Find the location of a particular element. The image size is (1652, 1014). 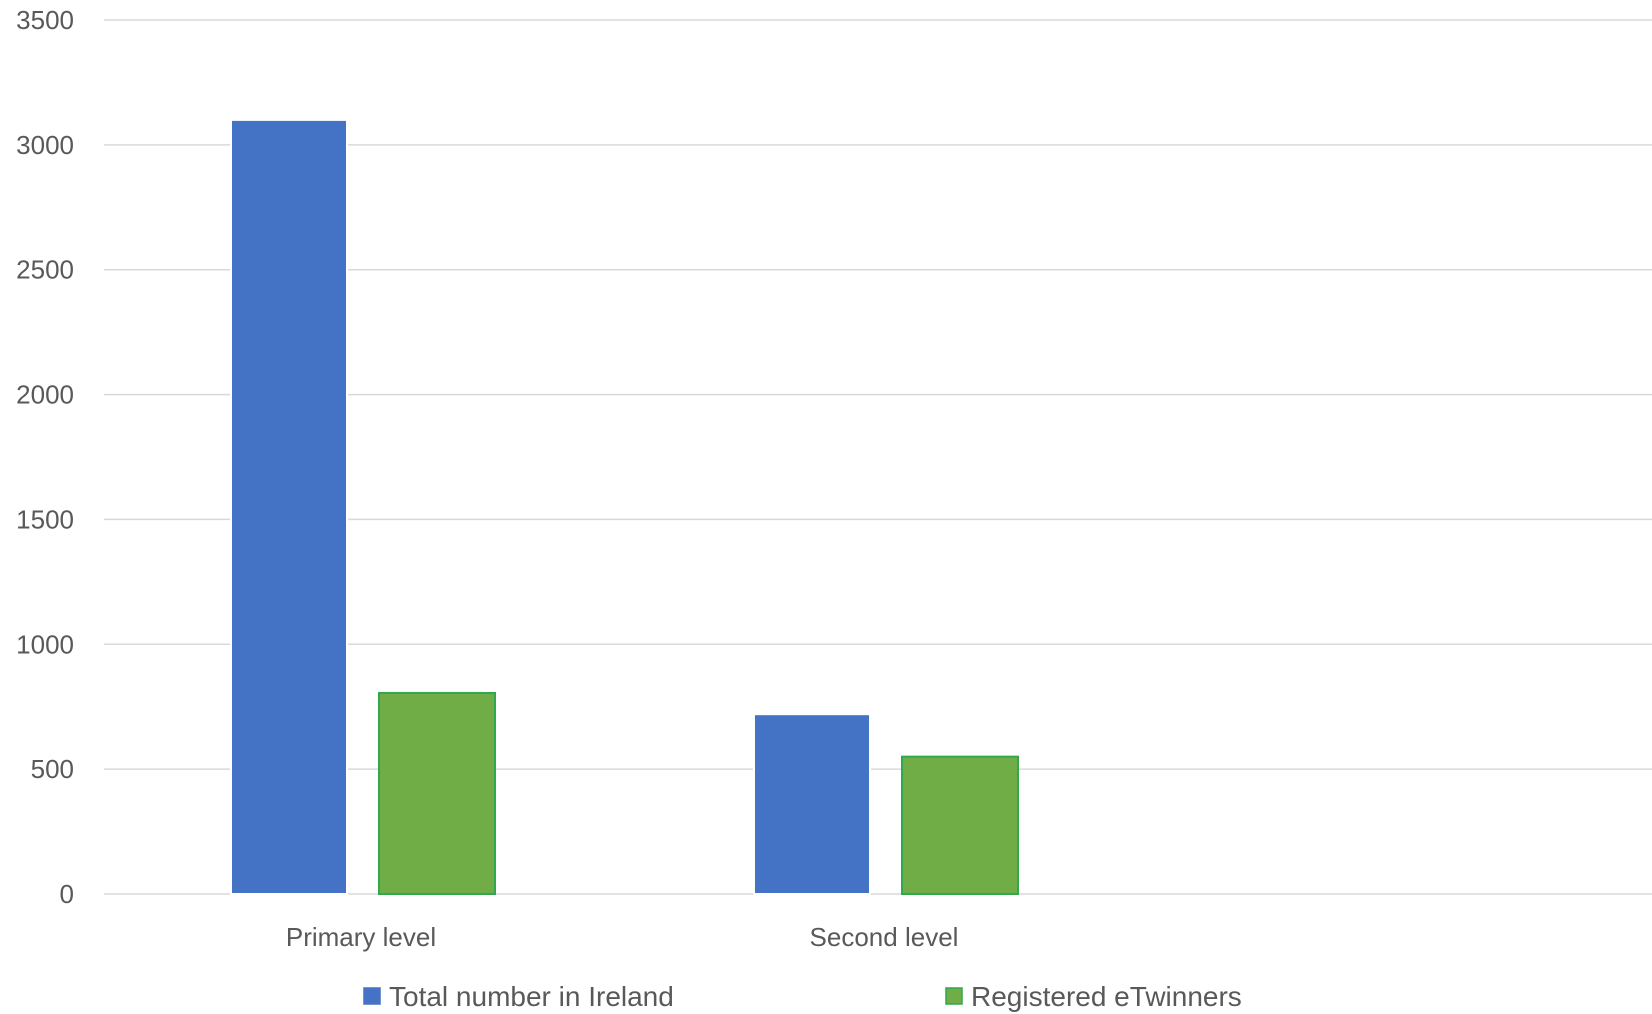

bar-registered-etwinners-second-level is located at coordinates (960, 825).